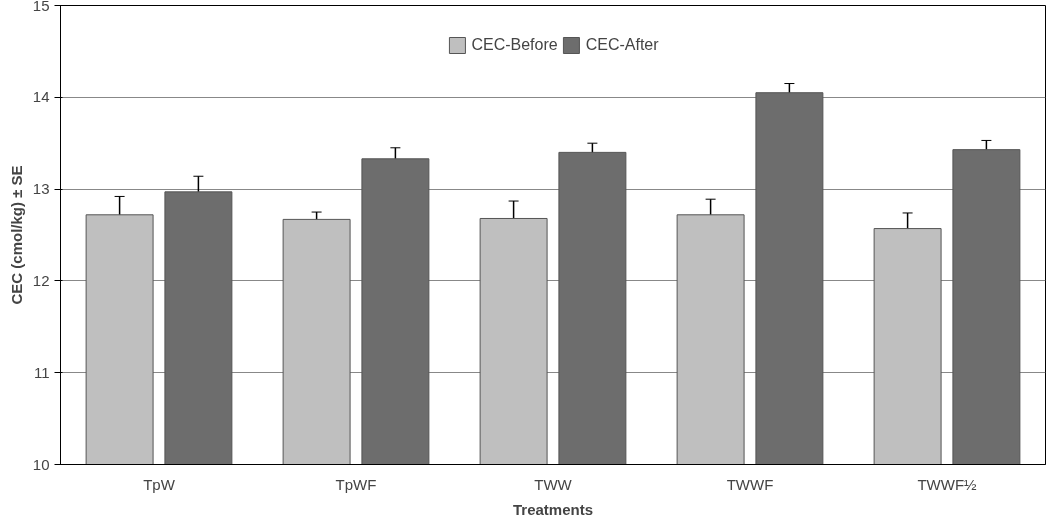 Image resolution: width=1058 pixels, height=529 pixels. What do you see at coordinates (41, 372) in the screenshot?
I see `y-tick-label: 11` at bounding box center [41, 372].